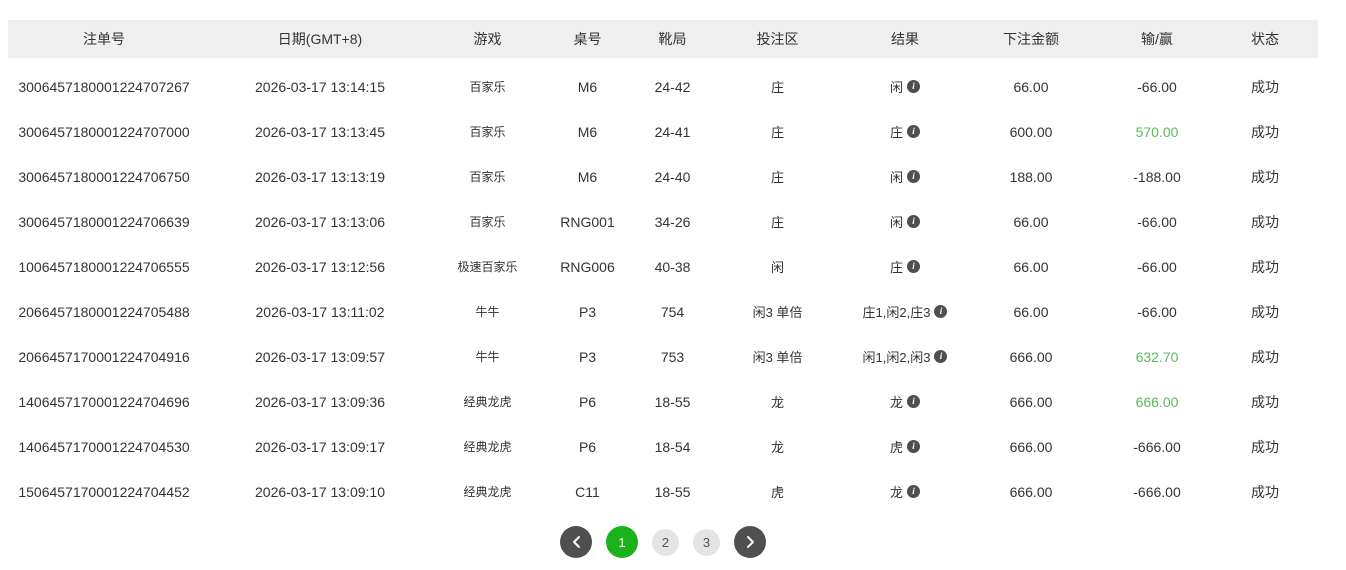 The height and width of the screenshot is (570, 1346). What do you see at coordinates (905, 39) in the screenshot?
I see `column-header: 结果` at bounding box center [905, 39].